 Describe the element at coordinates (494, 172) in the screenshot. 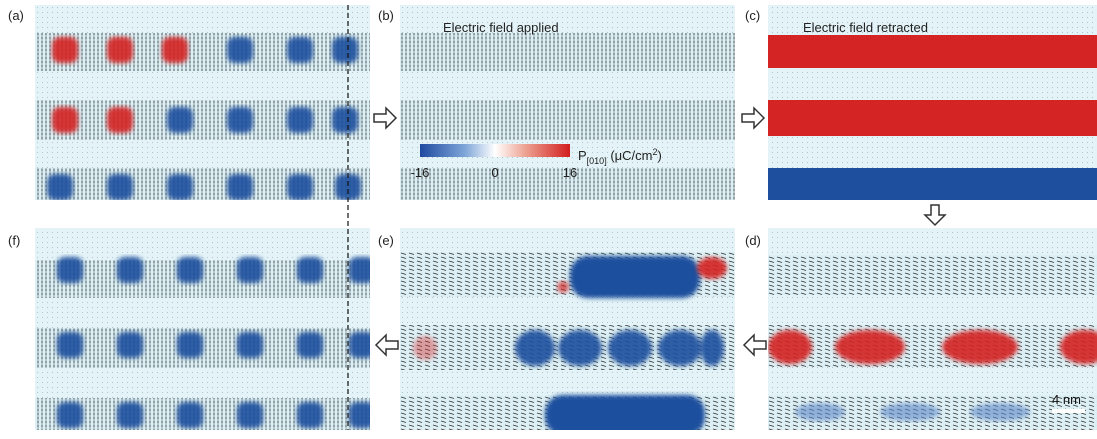

I see `colorbar-tick-label: 0` at that location.